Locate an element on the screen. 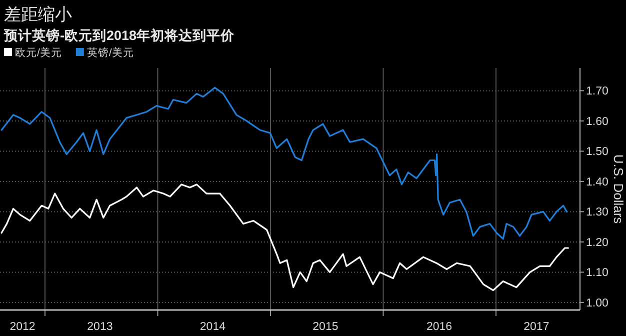 This screenshot has height=336, width=626. y-tick-label: 1.20 is located at coordinates (597, 242).